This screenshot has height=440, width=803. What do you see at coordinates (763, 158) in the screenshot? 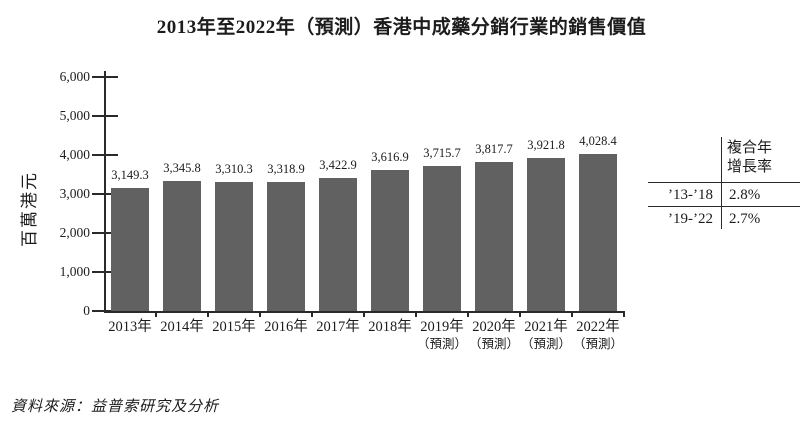
I see `cagr-table-header: 複合年 增長率` at bounding box center [763, 158].